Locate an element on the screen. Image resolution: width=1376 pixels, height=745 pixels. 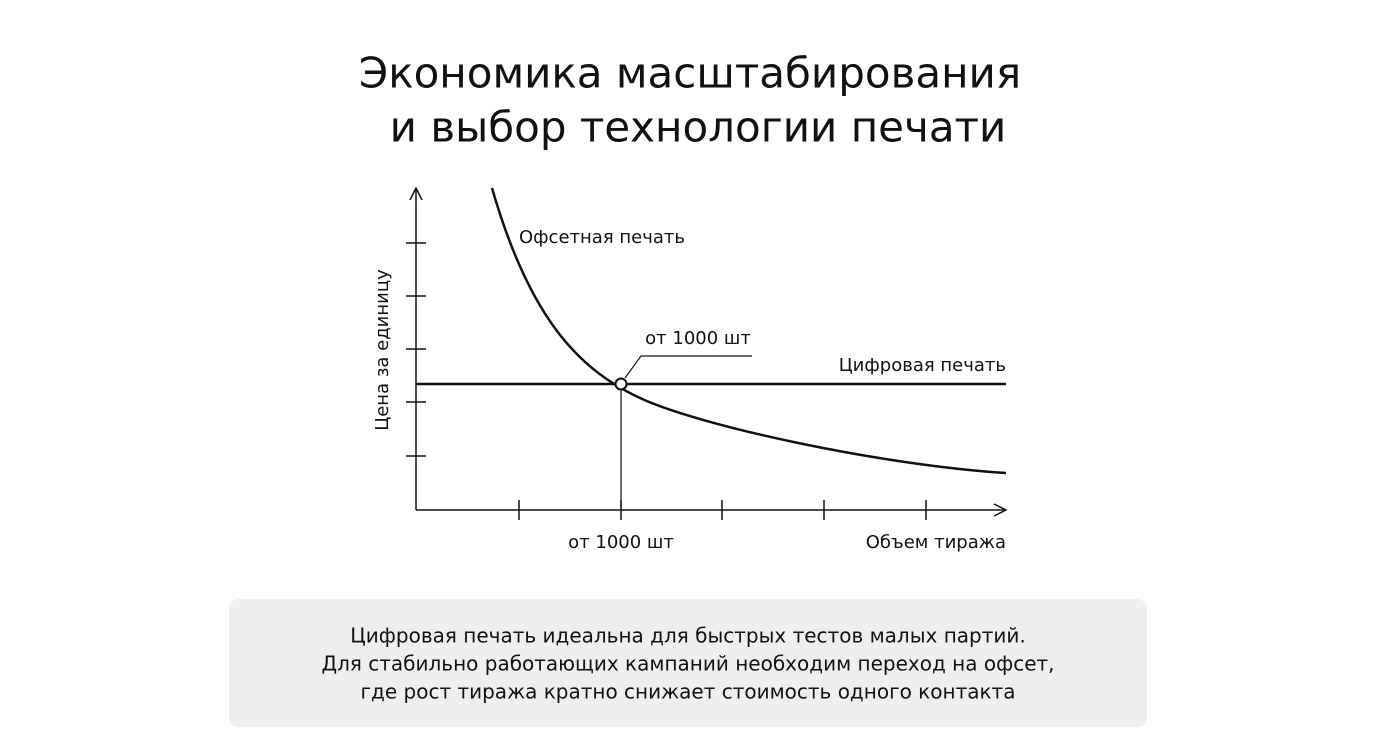
y-label: Цена за единицу is located at coordinates (382, 350).